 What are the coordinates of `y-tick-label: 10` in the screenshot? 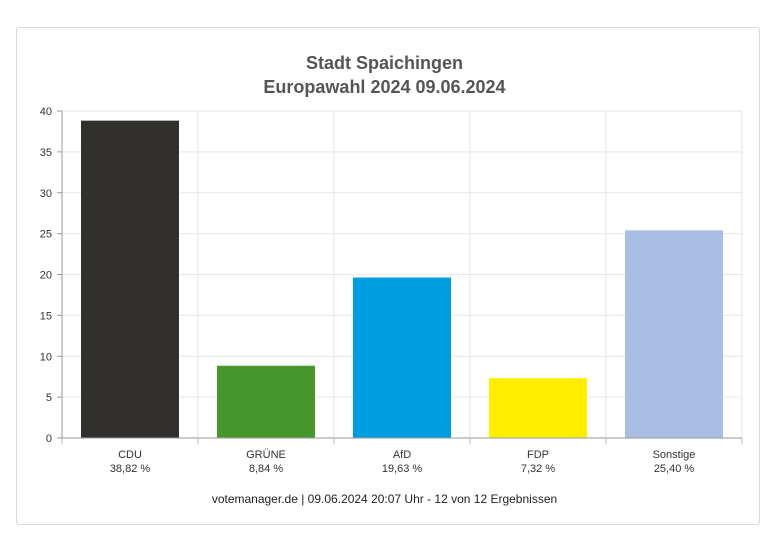 It's located at (46, 357).